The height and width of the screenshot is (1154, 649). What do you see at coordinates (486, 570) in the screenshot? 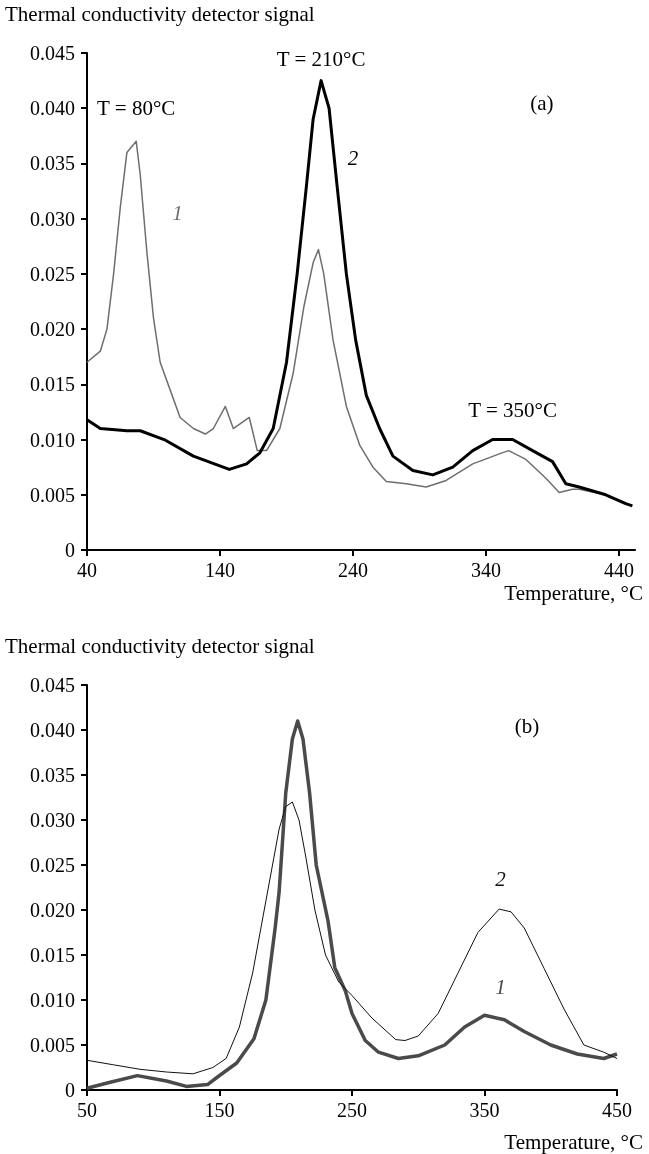
I see `x-tick-label: 340` at bounding box center [486, 570].